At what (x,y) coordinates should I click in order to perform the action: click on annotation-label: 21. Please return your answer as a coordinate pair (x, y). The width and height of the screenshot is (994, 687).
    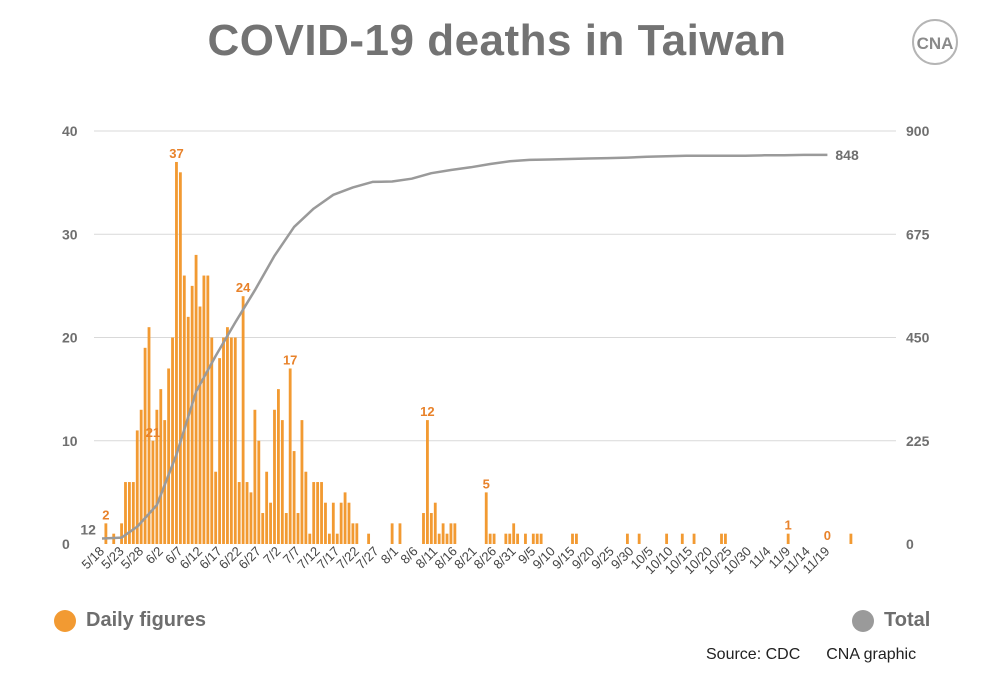
    Looking at the image, I should click on (153, 432).